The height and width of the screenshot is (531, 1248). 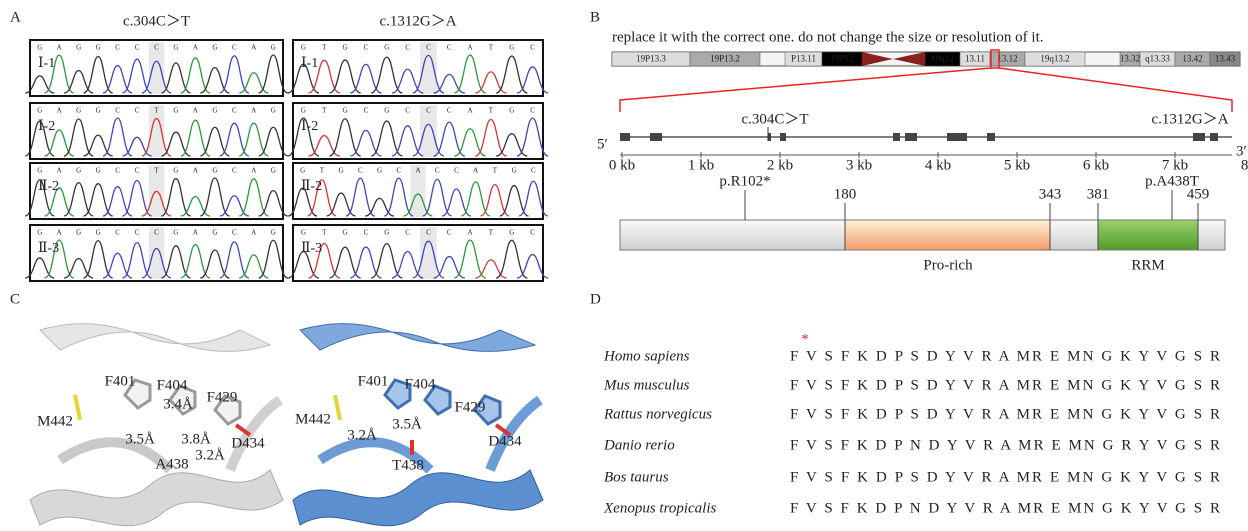 I want to click on position-label: 381, so click(x=1098, y=194).